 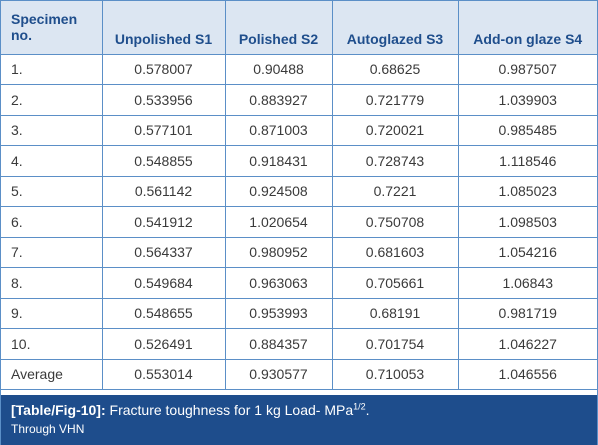 I want to click on specimen-cell: 10., so click(x=52, y=344).